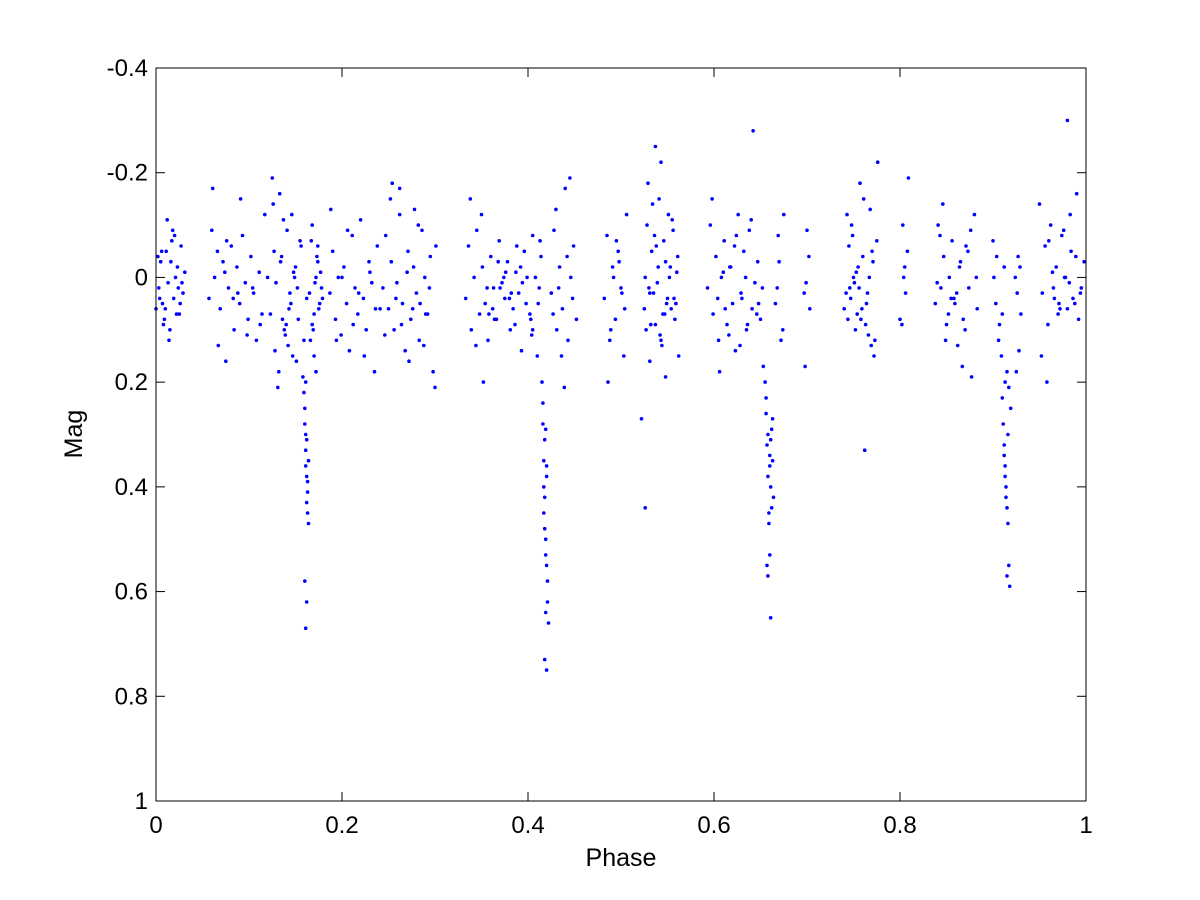 The height and width of the screenshot is (900, 1200). I want to click on x-tick-label: 0.2, so click(341, 825).